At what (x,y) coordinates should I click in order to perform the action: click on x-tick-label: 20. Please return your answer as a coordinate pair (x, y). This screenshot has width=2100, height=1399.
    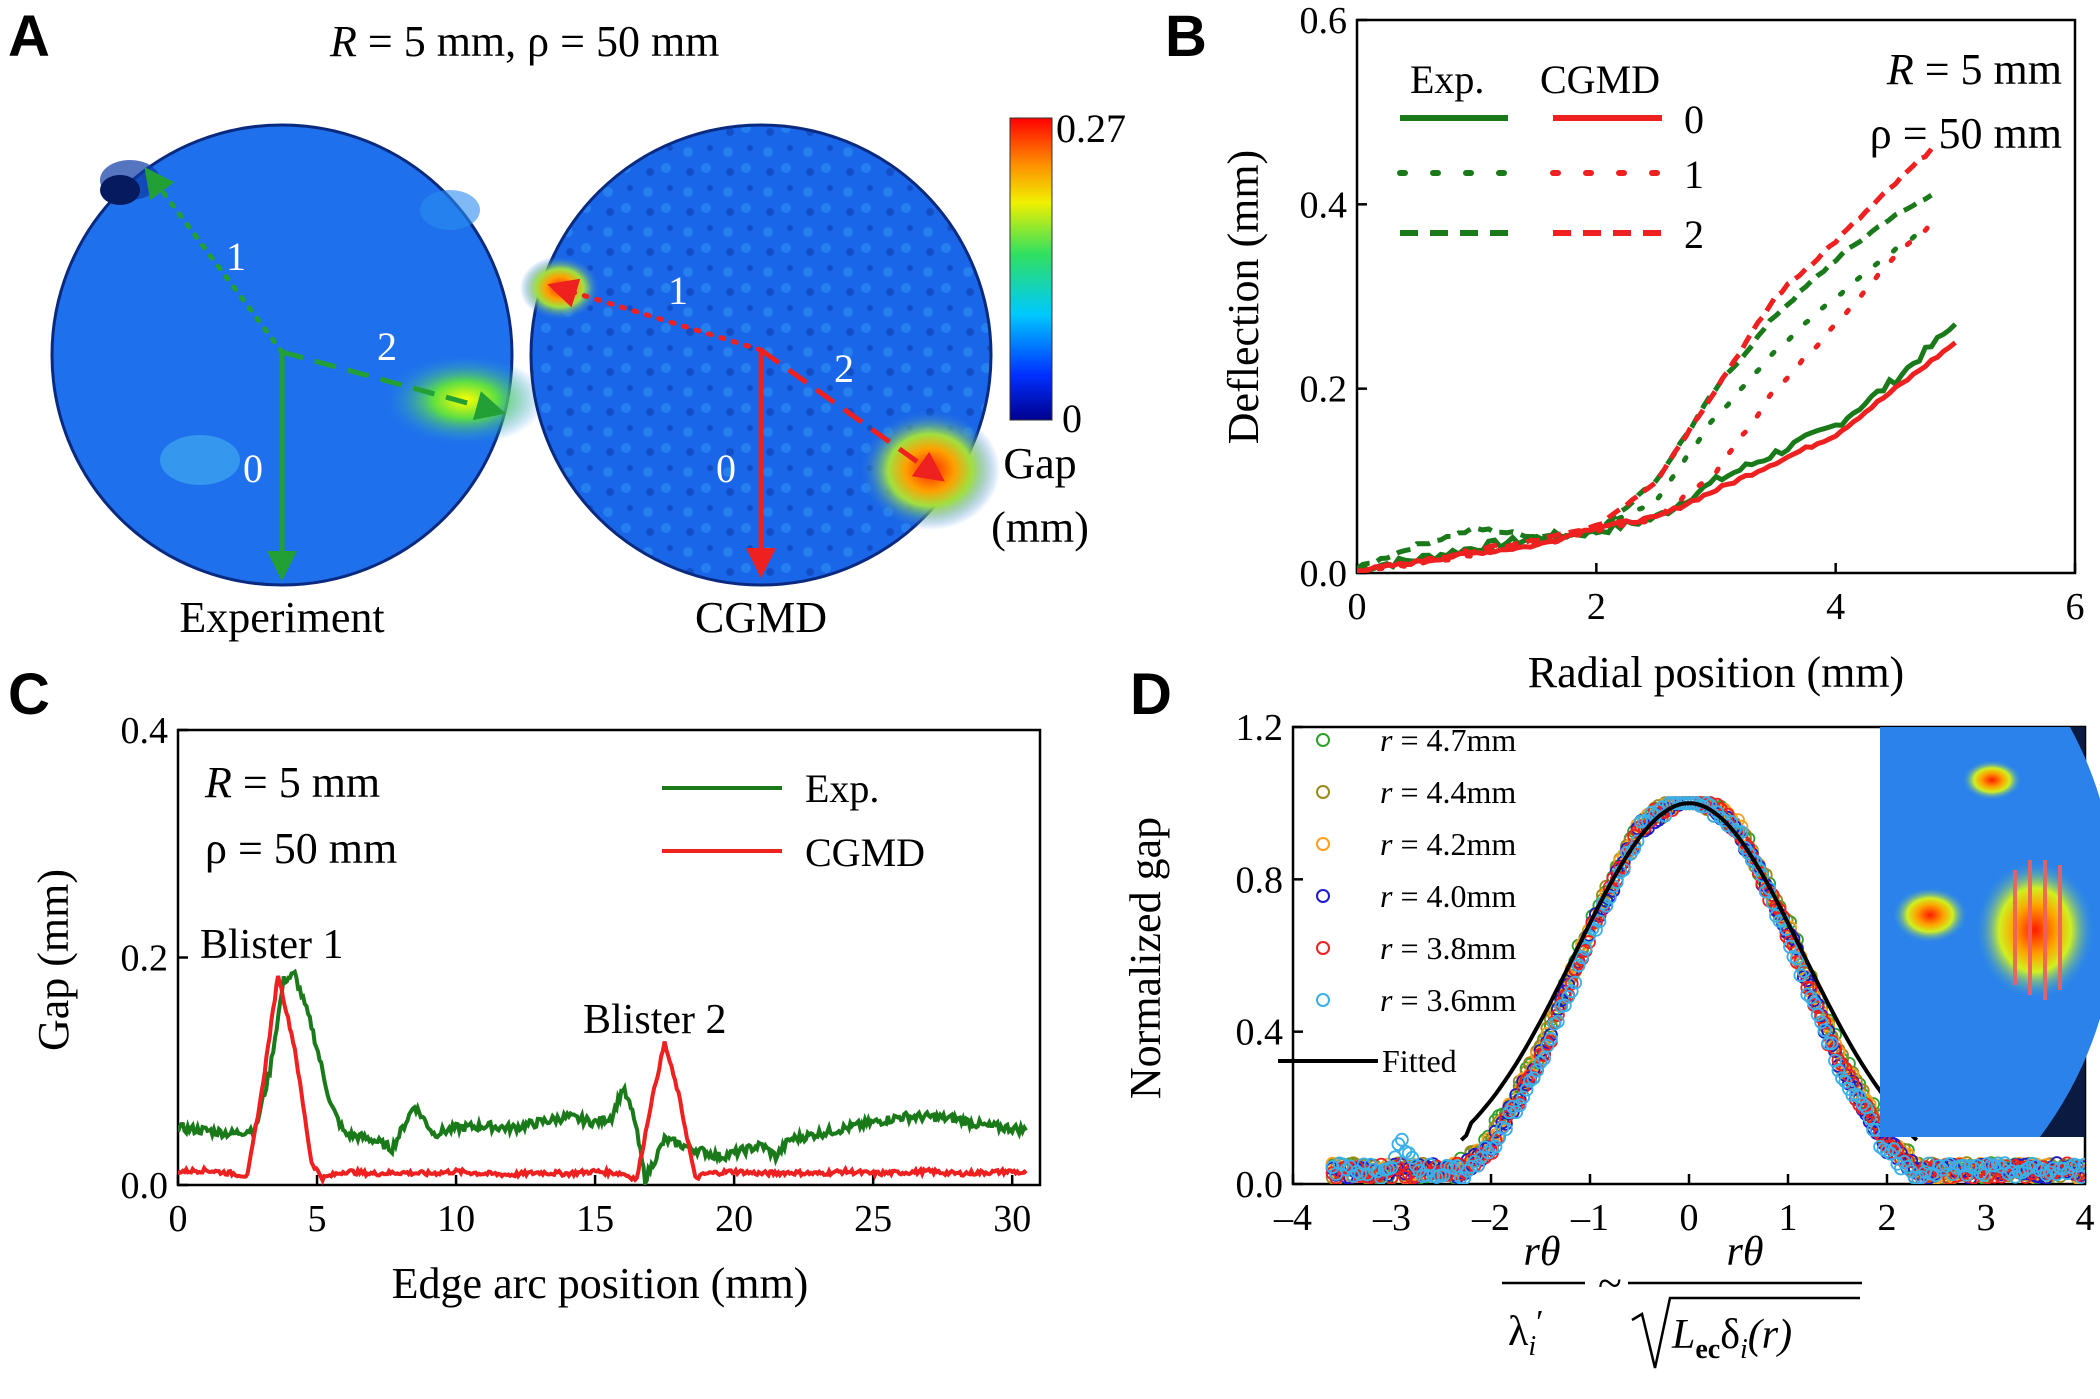
    Looking at the image, I should click on (734, 1219).